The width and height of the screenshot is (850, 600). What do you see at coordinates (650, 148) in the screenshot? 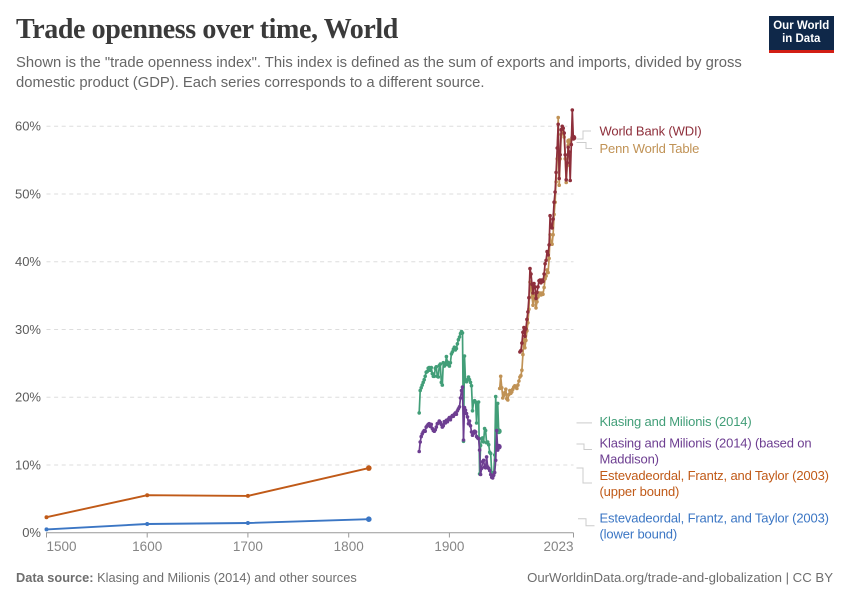
I see `svg-text: Penn World Table` at bounding box center [650, 148].